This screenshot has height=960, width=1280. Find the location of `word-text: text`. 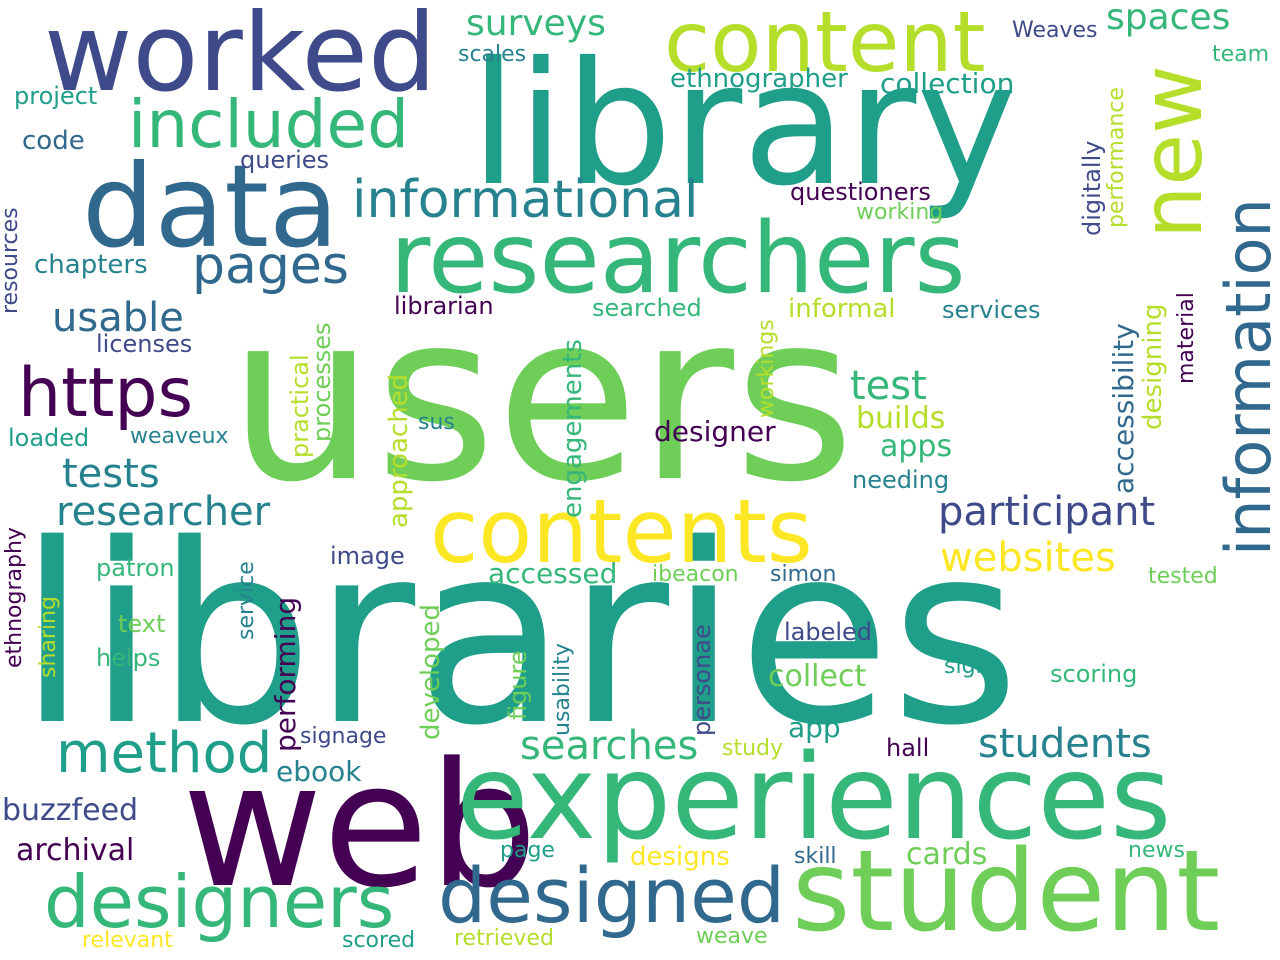

word-text: text is located at coordinates (142, 624).